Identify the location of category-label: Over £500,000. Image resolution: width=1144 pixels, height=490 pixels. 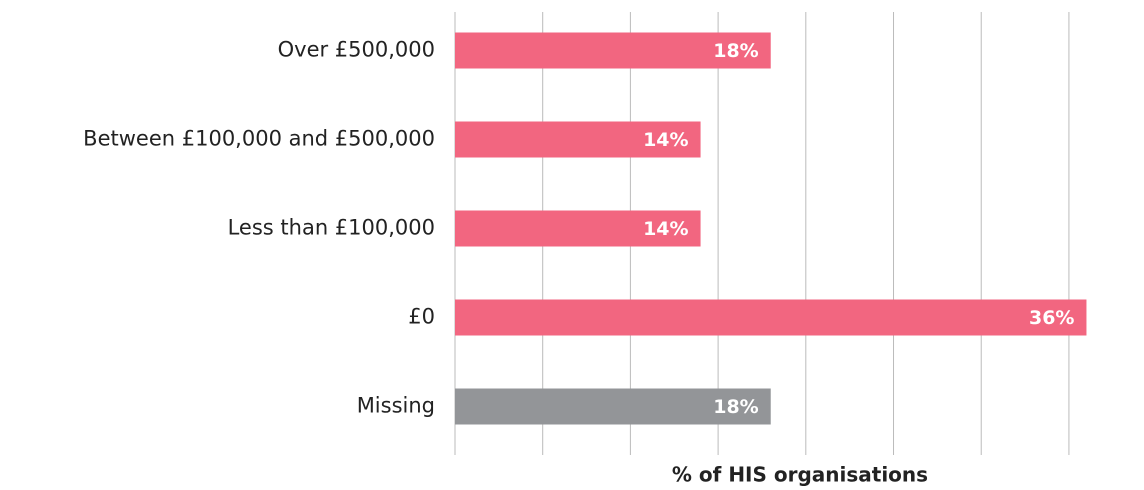
(356, 50).